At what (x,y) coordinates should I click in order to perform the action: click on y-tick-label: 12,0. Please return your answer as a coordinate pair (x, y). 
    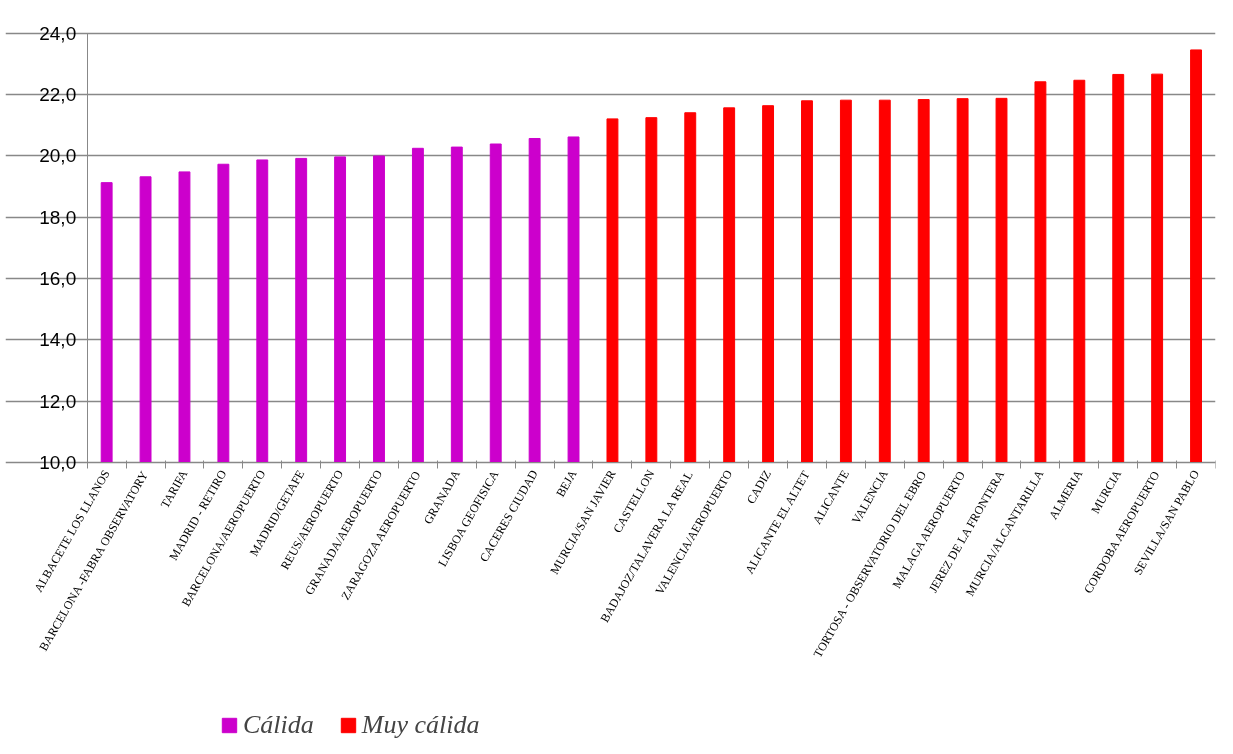
    Looking at the image, I should click on (58, 401).